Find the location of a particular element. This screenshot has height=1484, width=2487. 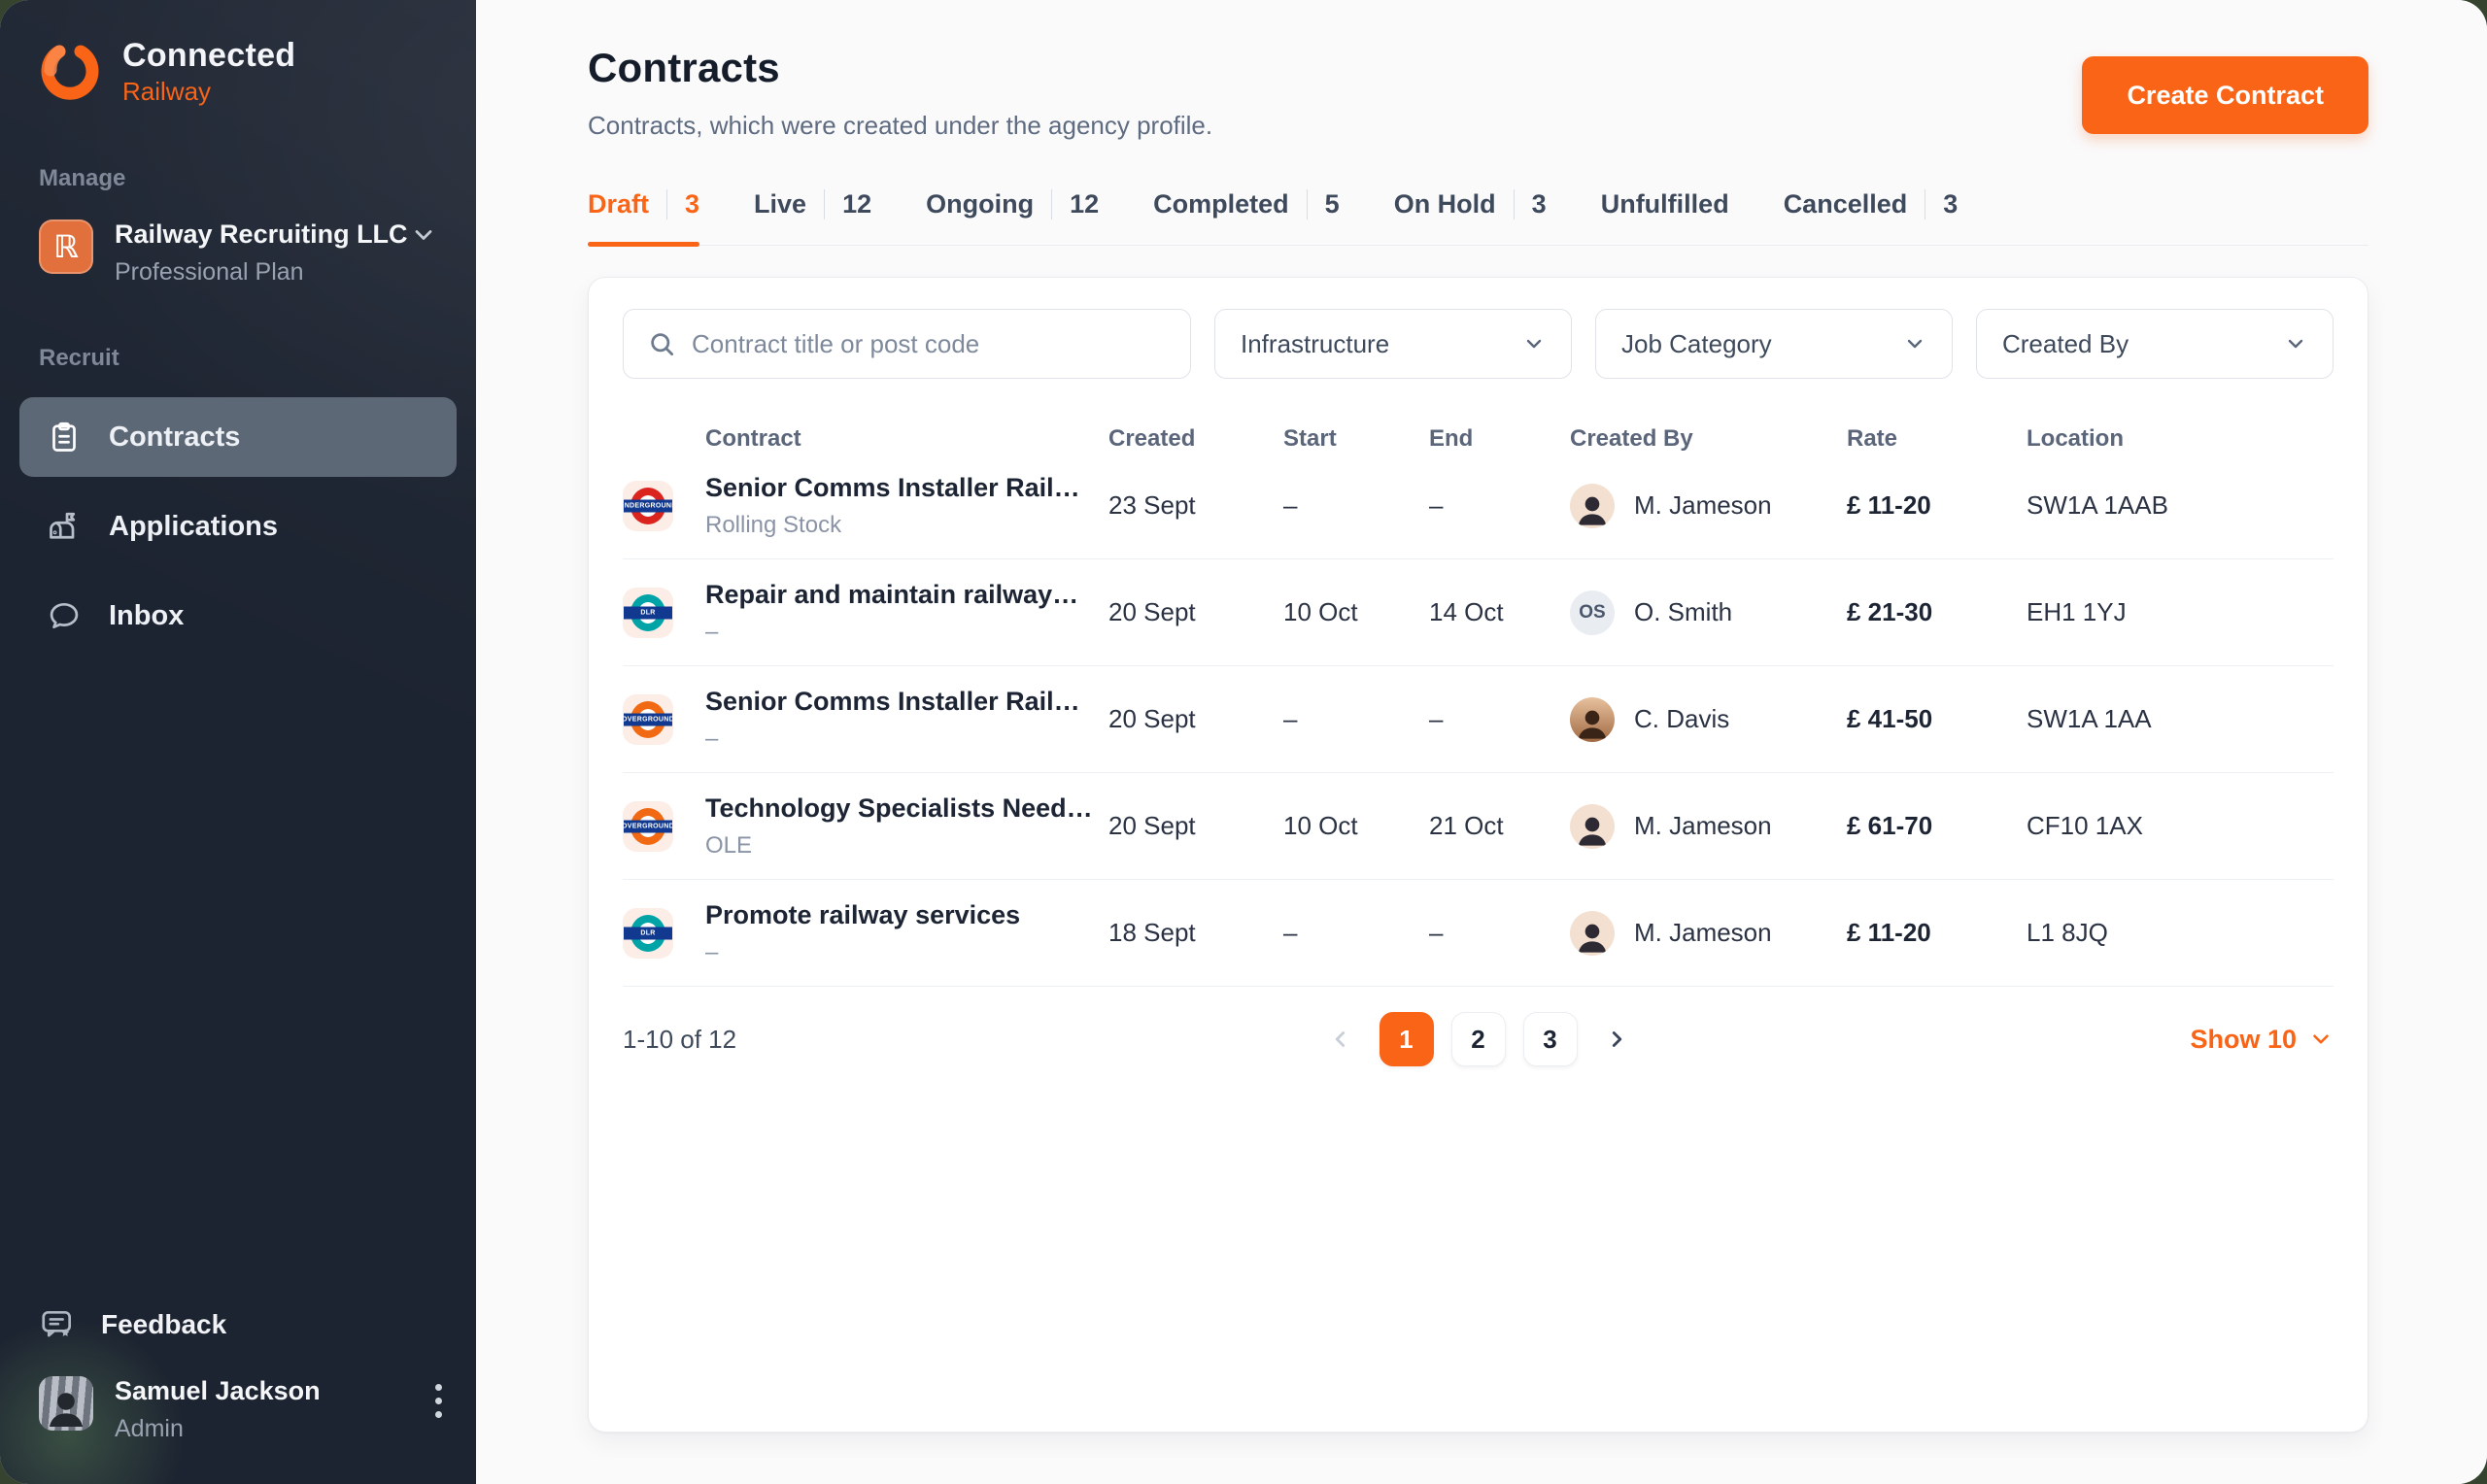

search-input is located at coordinates (929, 343).